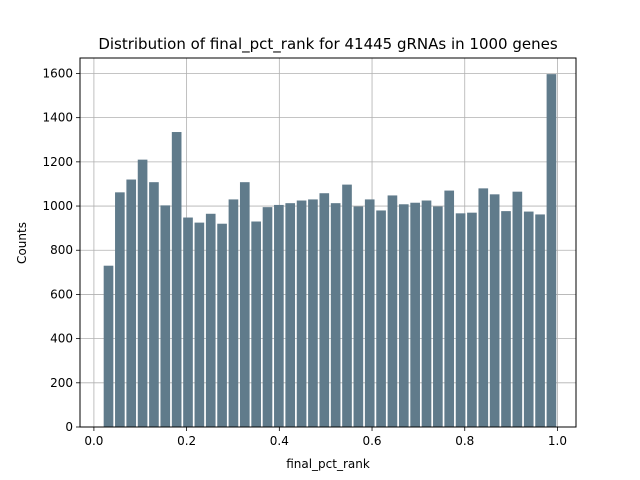 Image resolution: width=640 pixels, height=480 pixels. I want to click on y-tick-label: 400, so click(61, 339).